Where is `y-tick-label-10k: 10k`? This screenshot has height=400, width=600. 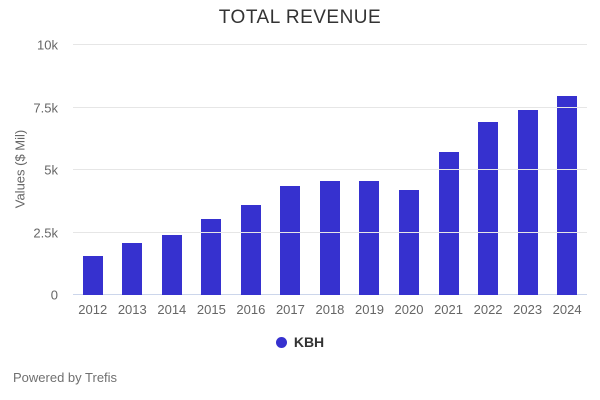
y-tick-label-10k: 10k is located at coordinates (47, 45).